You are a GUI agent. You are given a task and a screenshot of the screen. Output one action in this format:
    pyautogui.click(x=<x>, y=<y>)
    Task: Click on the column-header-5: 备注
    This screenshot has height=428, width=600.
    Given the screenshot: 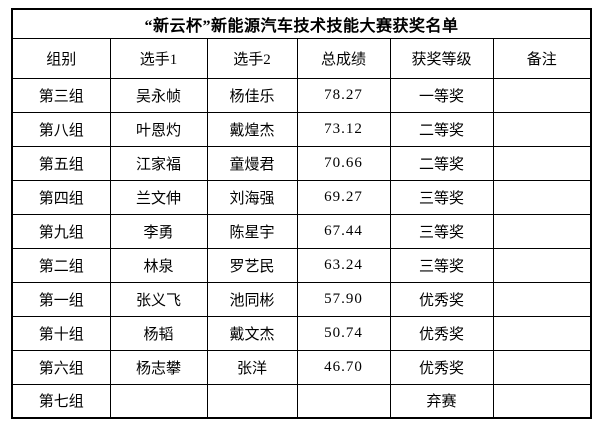 What is the action you would take?
    pyautogui.click(x=542, y=58)
    